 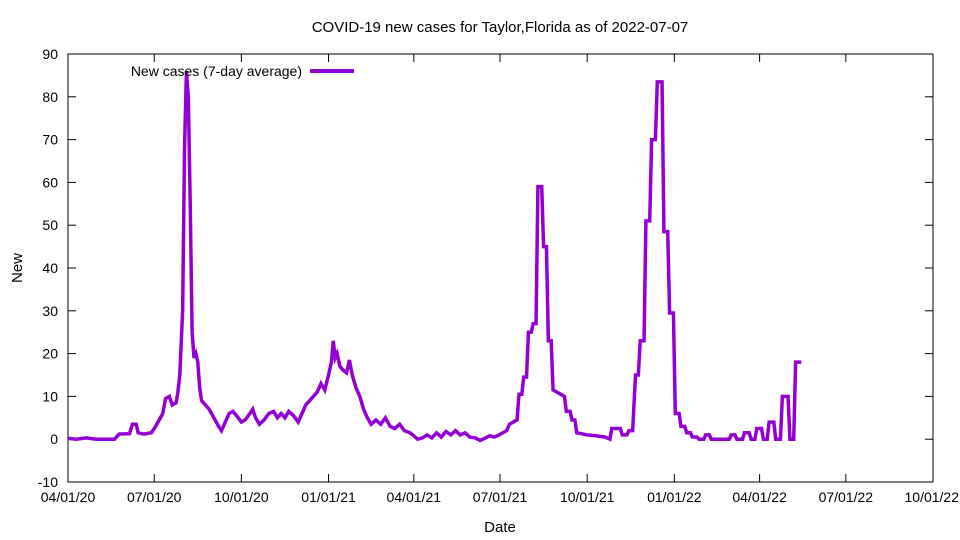 I want to click on x-tick-label: 04/01/22, so click(x=759, y=497).